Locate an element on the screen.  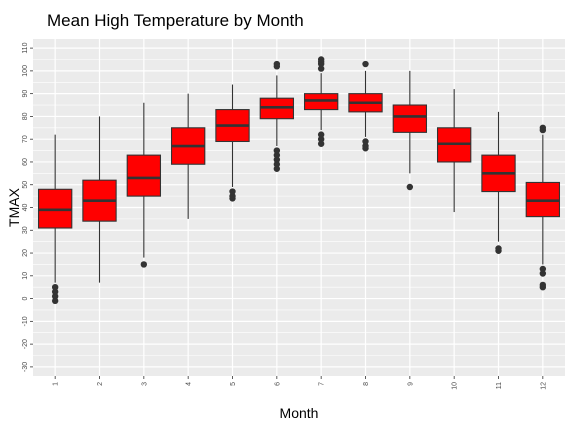
x-tick-label: 3 is located at coordinates (144, 384).